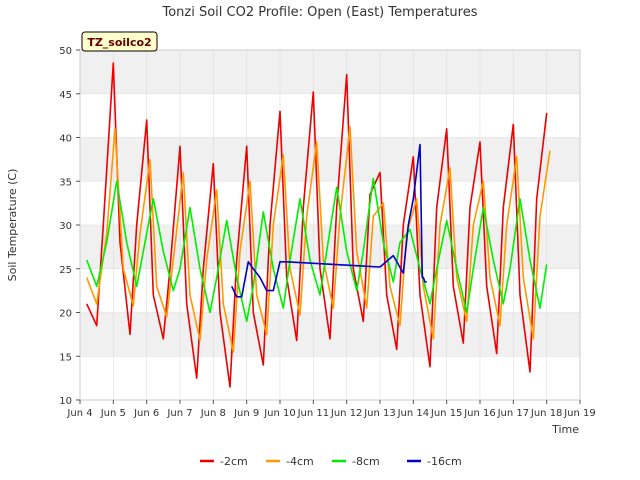 The image size is (640, 480). What do you see at coordinates (113, 413) in the screenshot?
I see `x-tick-label: Jun 5` at bounding box center [113, 413].